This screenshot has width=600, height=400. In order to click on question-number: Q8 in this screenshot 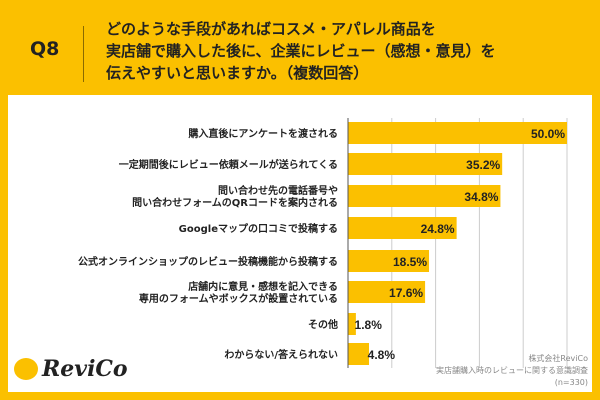, I will do `click(45, 49)`.